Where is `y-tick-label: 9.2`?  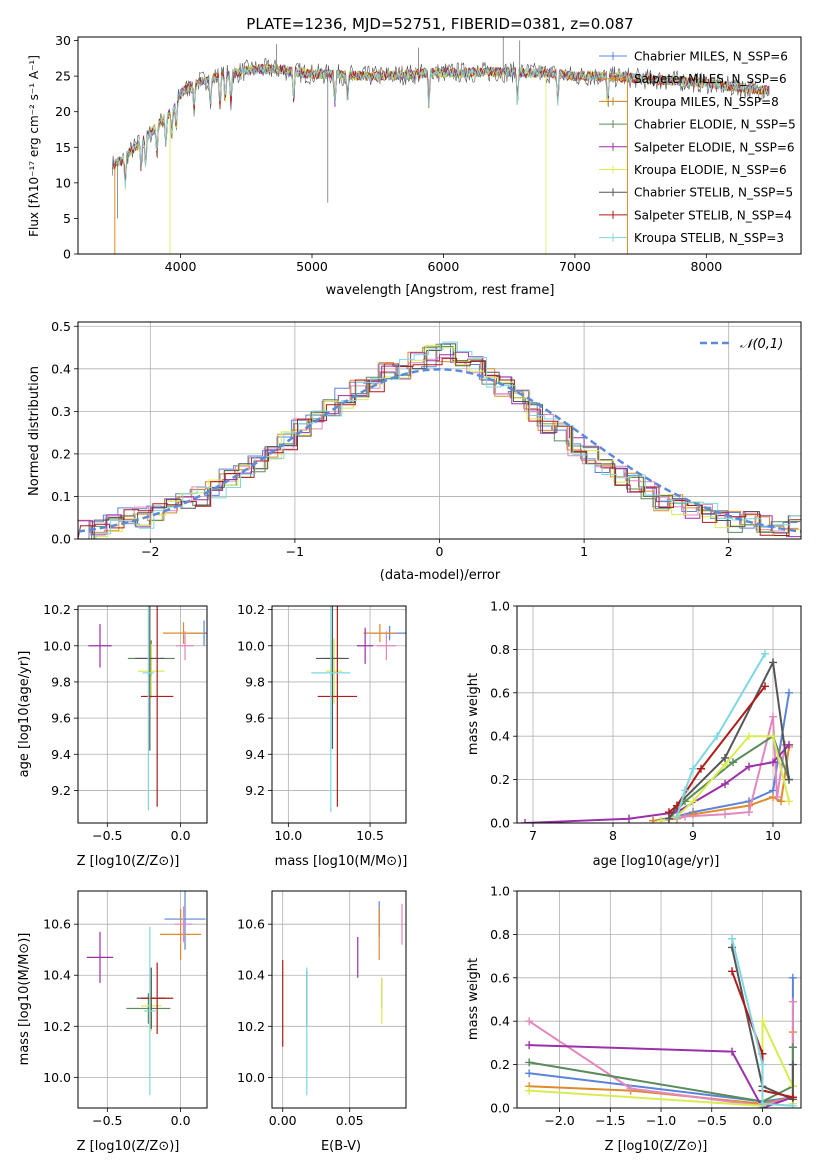 y-tick-label: 9.2 is located at coordinates (255, 790).